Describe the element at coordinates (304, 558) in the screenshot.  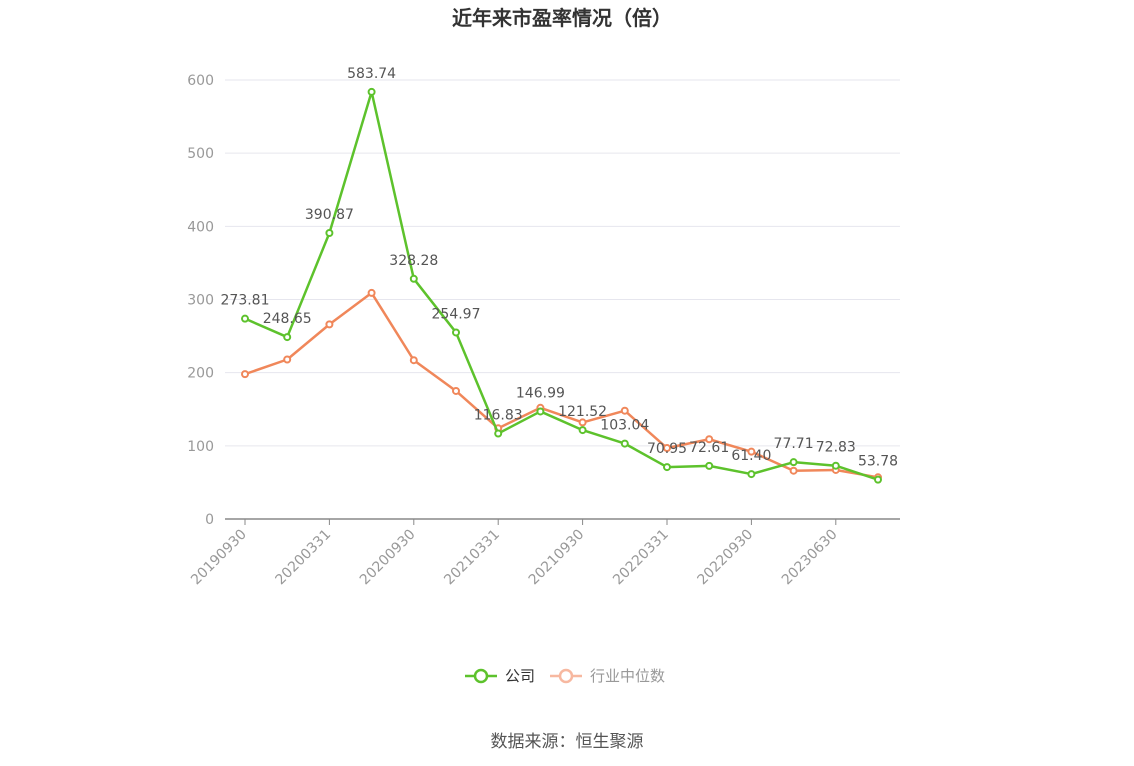
I see `x-tick-label: 20200331` at that location.